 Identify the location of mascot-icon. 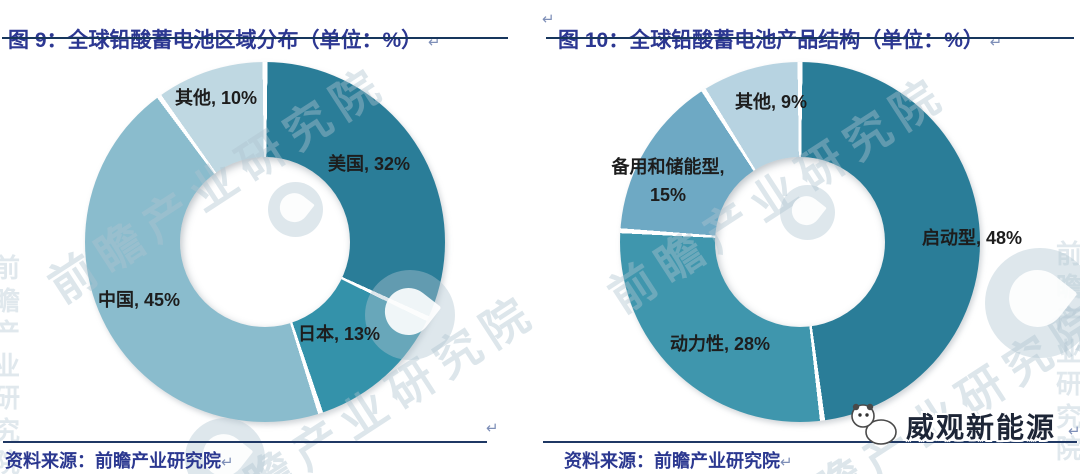
(874, 424).